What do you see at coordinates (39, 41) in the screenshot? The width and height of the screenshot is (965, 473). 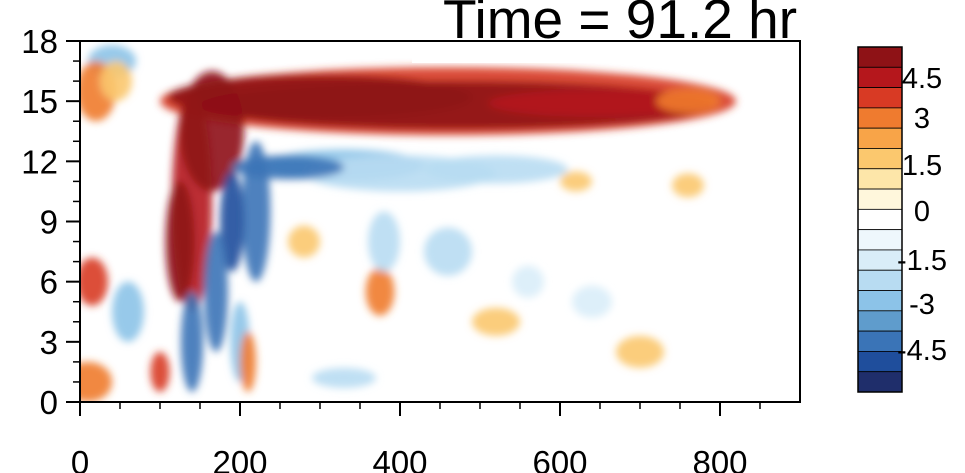 I see `y-tick-label: 18` at bounding box center [39, 41].